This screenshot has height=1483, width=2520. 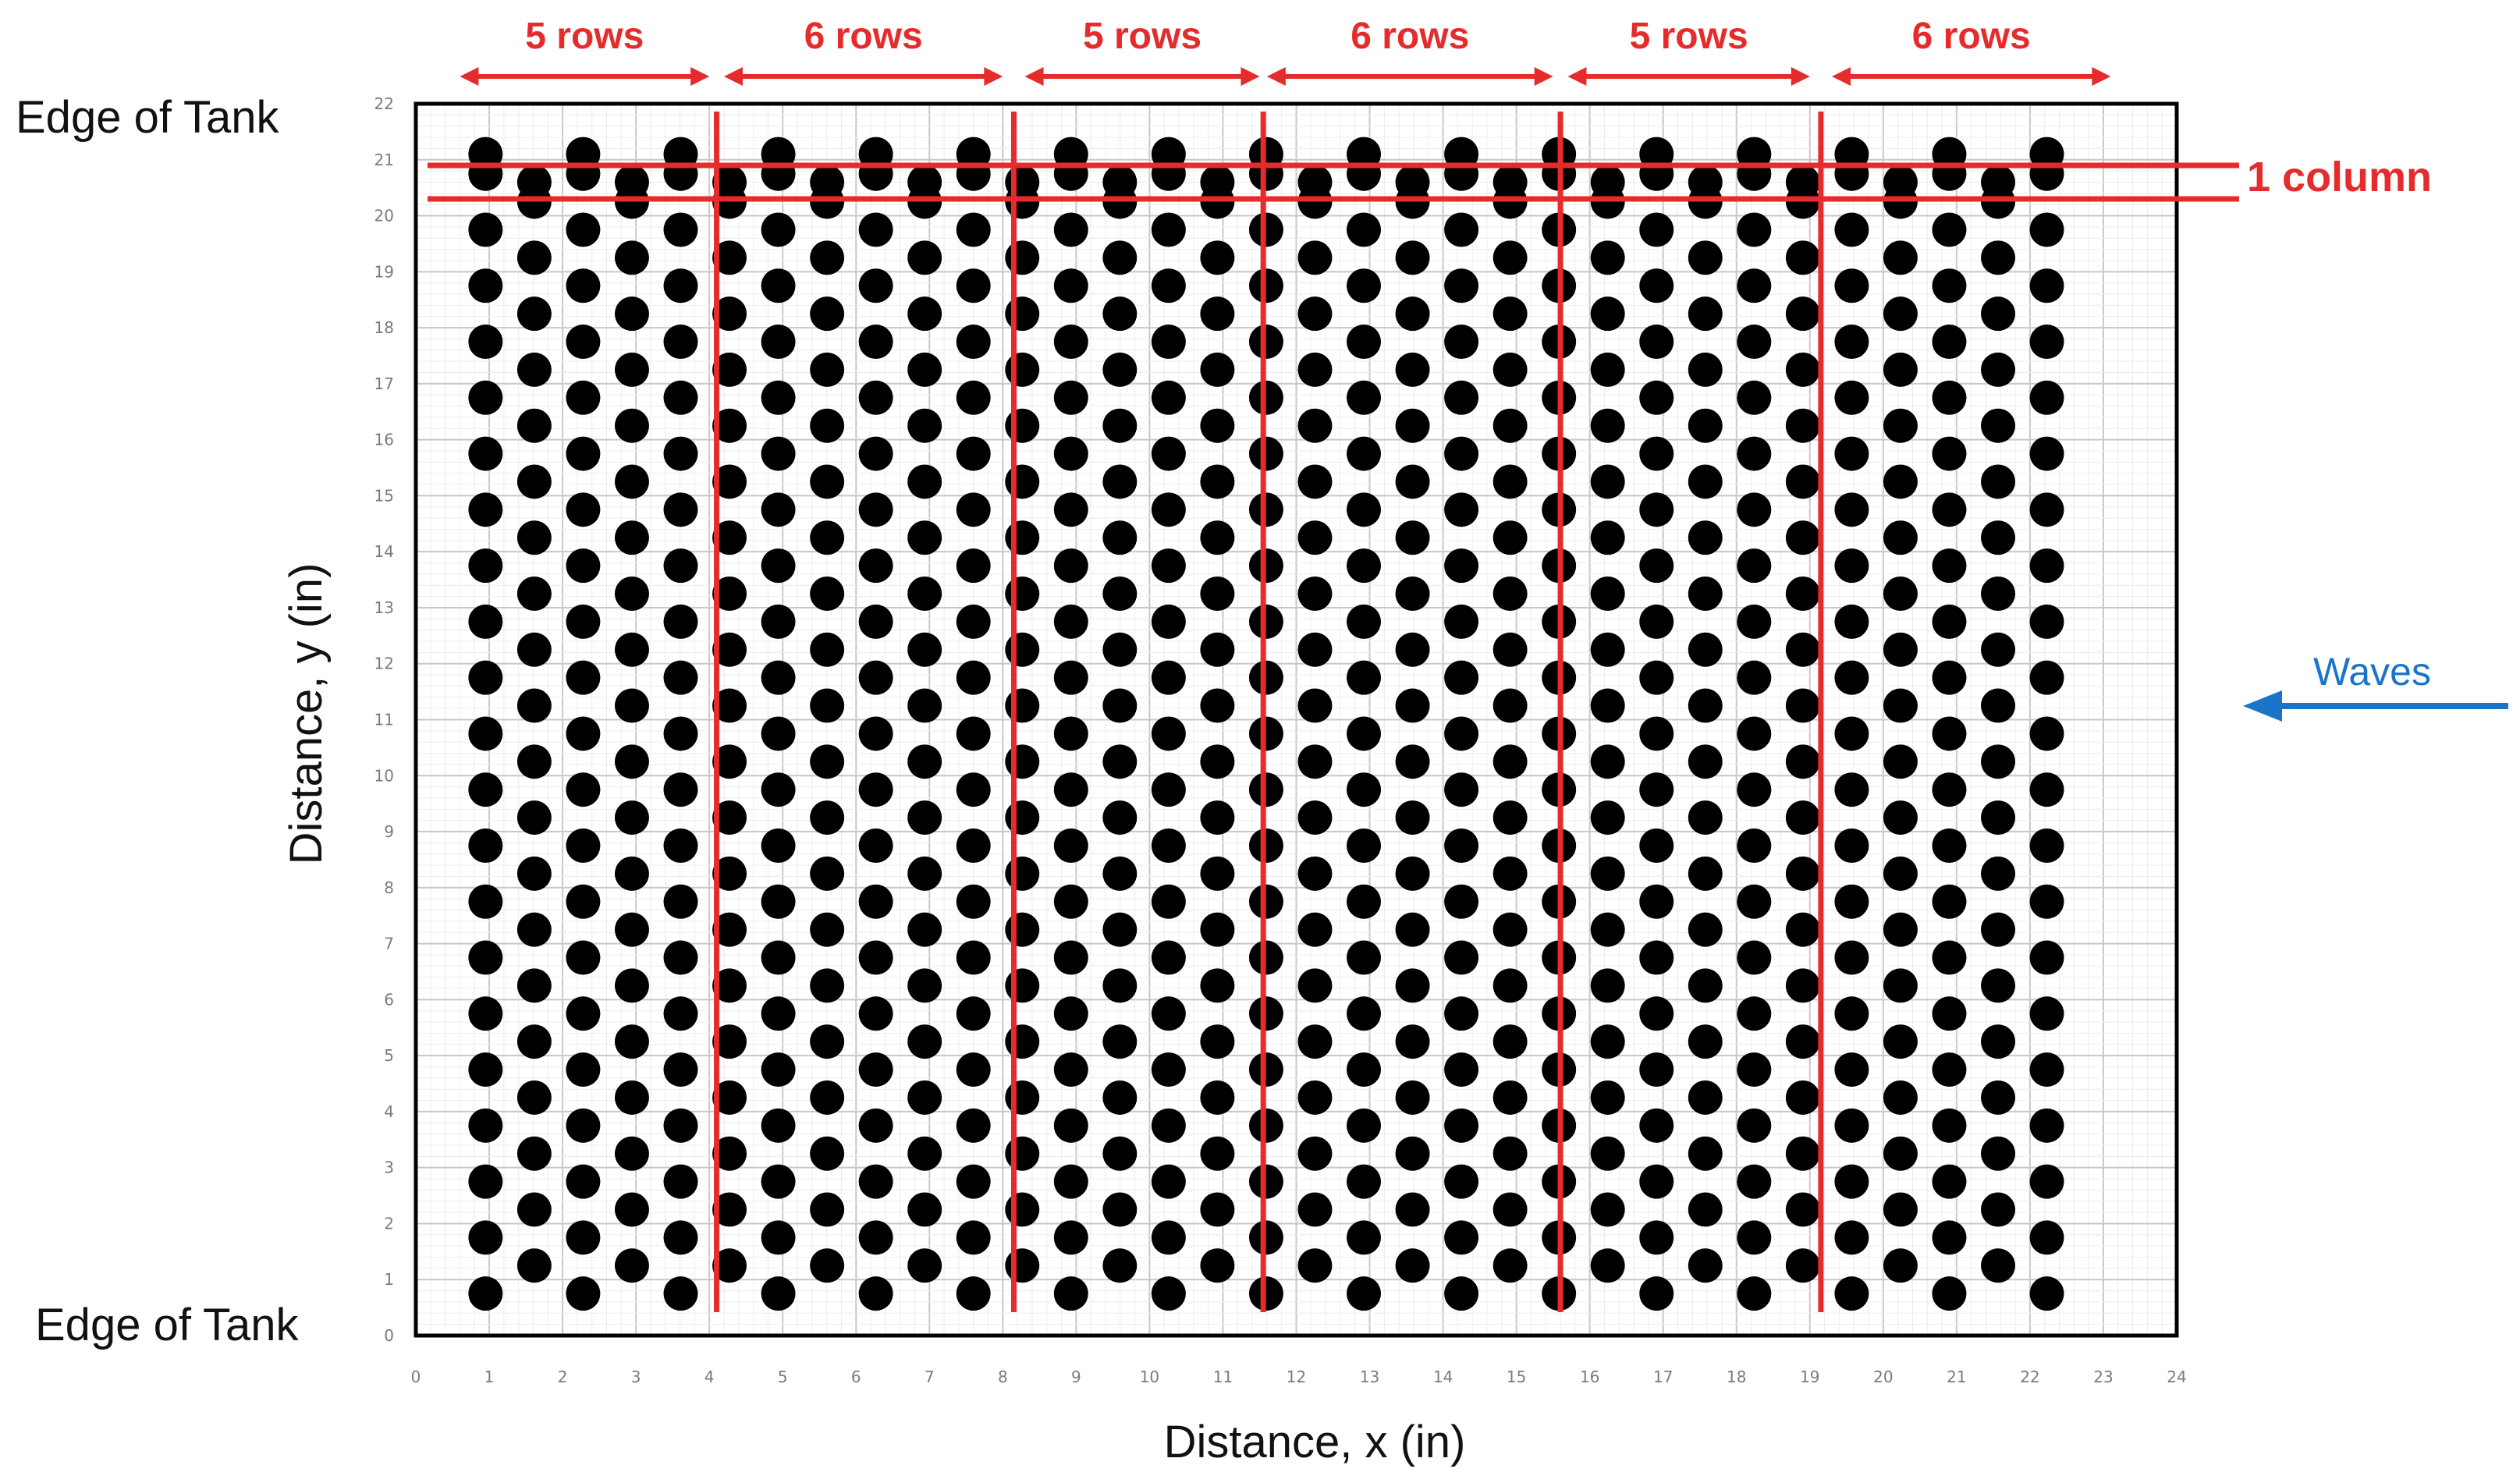 I want to click on x-tick-label: 18, so click(x=1736, y=1377).